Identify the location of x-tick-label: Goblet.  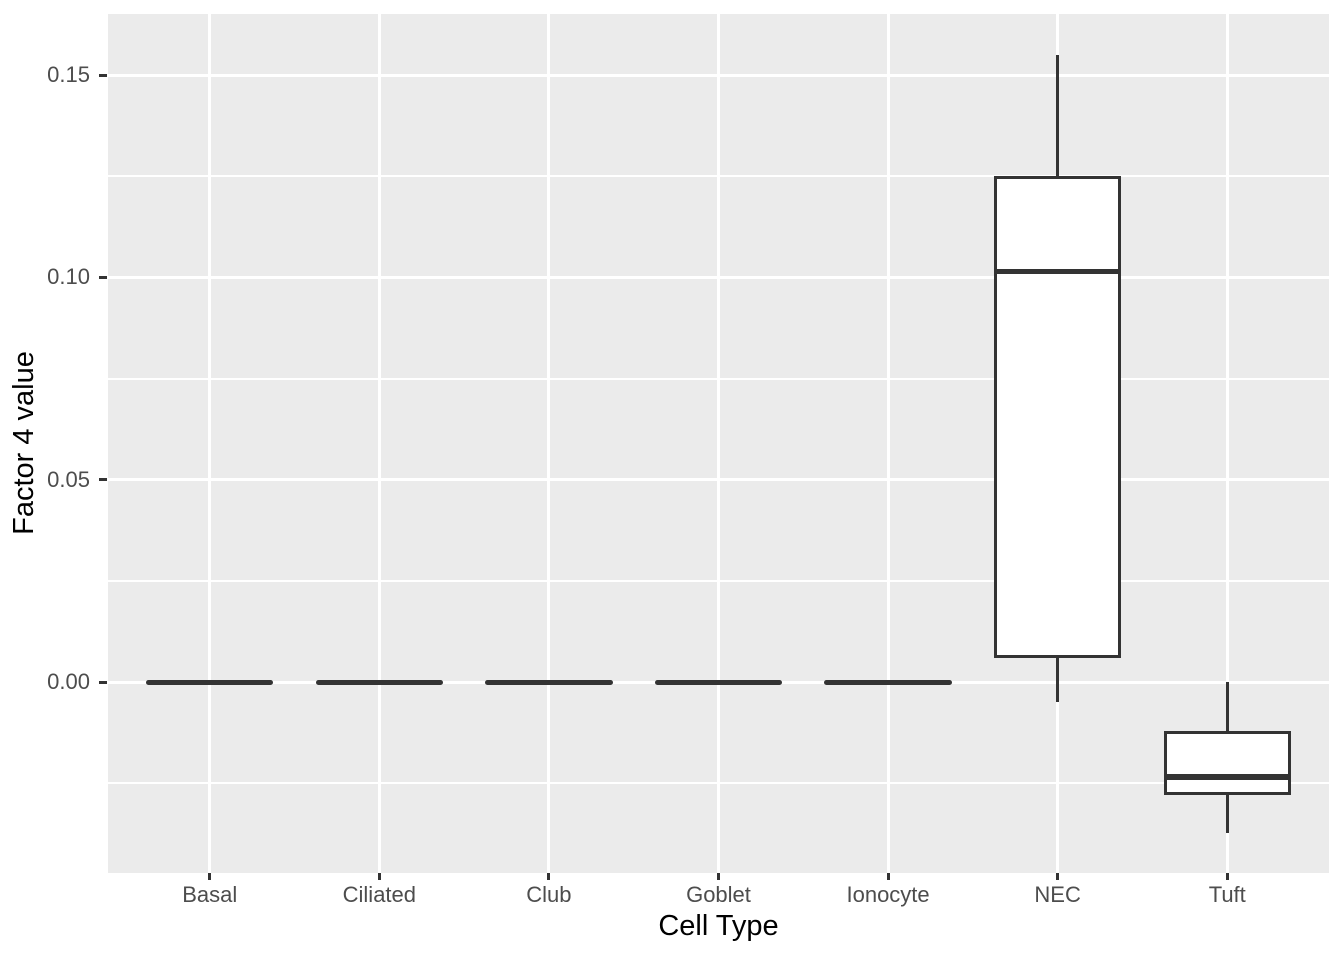
(718, 894).